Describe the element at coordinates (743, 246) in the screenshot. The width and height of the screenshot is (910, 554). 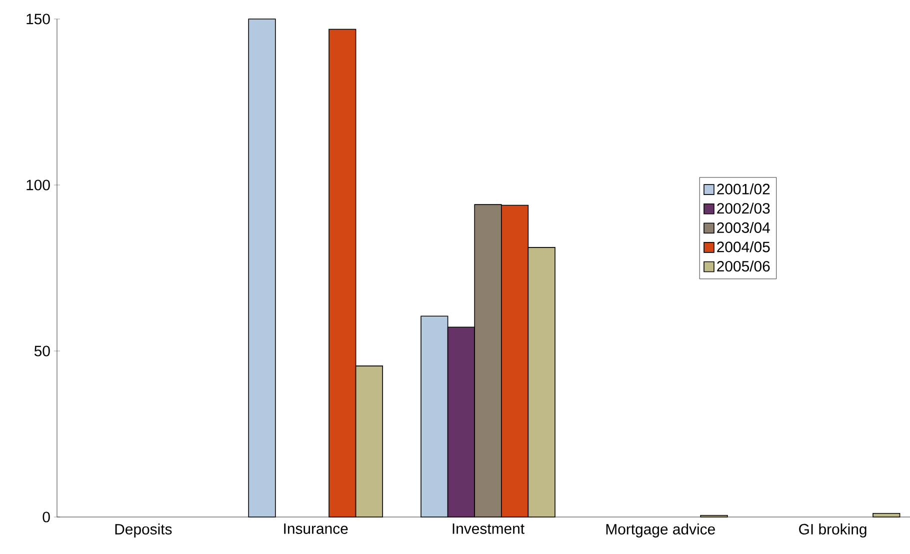
I see `legend-label: 2004/05` at that location.